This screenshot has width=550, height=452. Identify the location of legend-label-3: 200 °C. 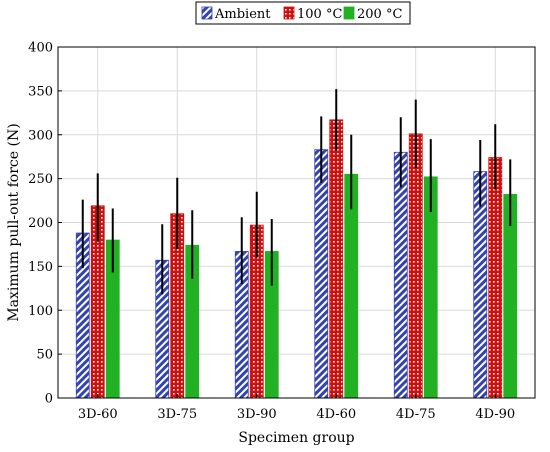
(379, 14).